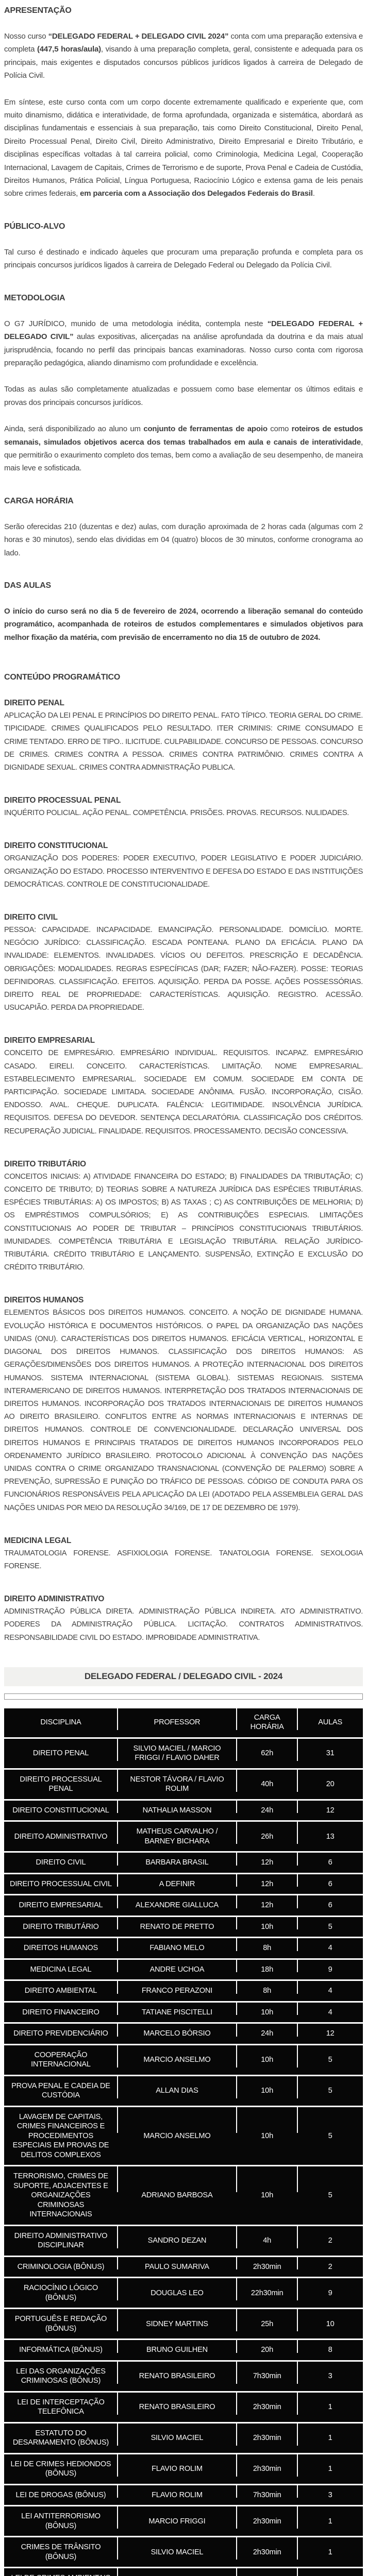 The width and height of the screenshot is (367, 2576). I want to click on bold-text-run: “DELEGADO FEDERAL + DELEGADO CIVIL”, so click(183, 331).